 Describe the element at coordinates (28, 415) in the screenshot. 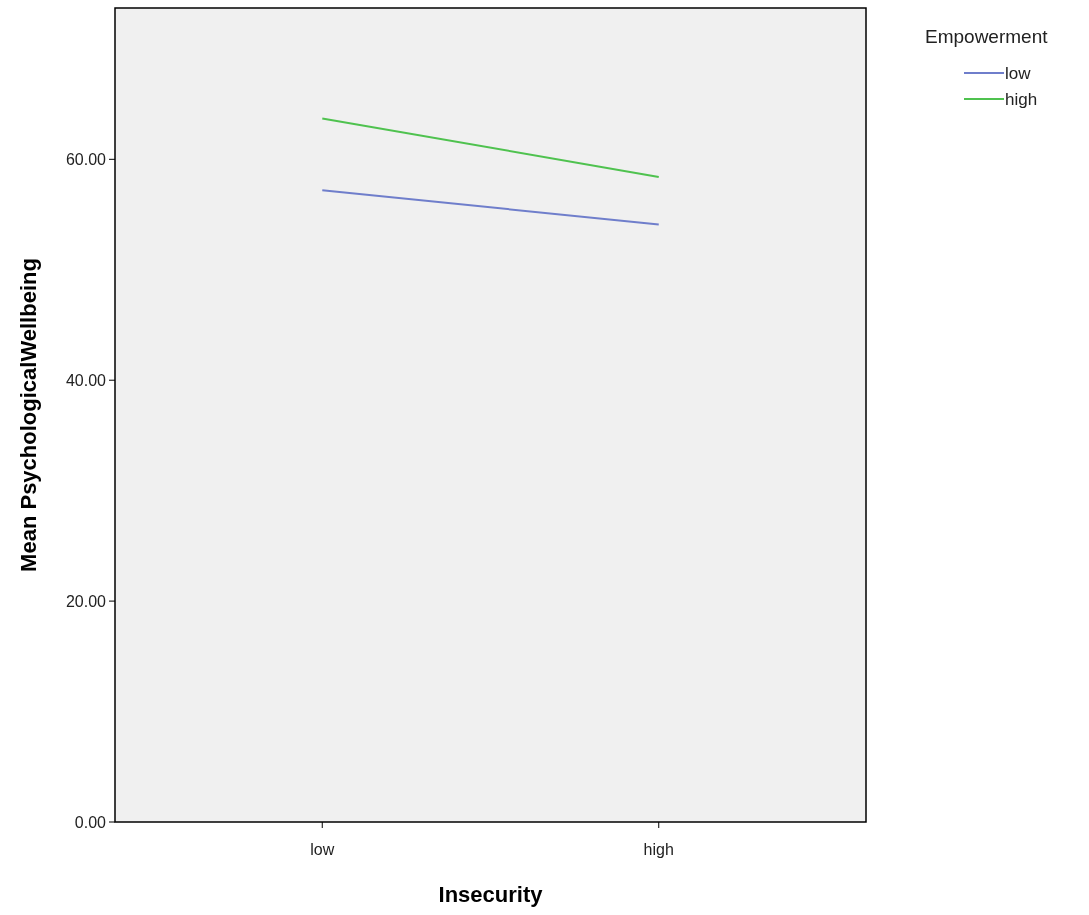

I see `y-axis-title: Mean PsychologicalWellbeing` at that location.